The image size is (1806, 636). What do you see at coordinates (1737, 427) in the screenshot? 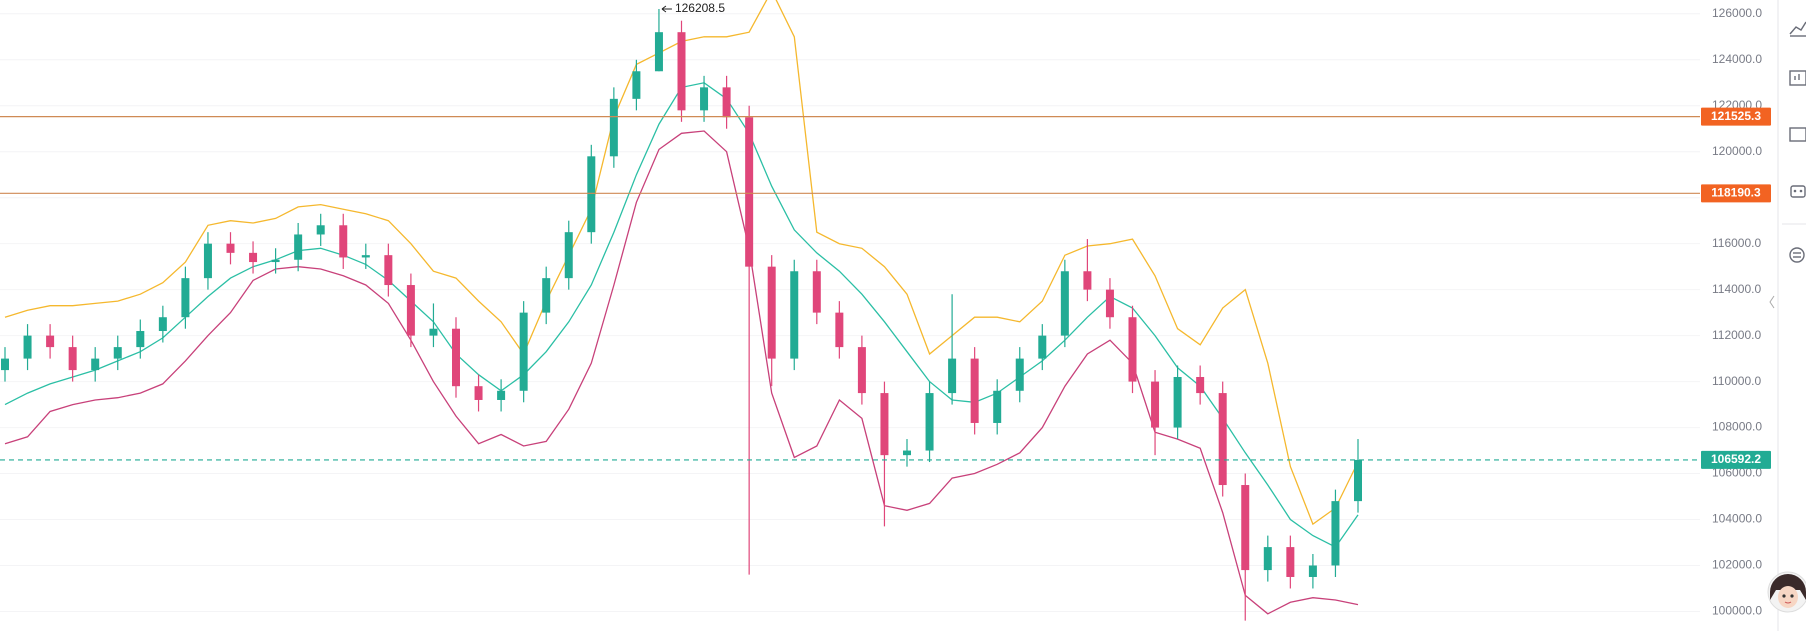
I see `y-tick-label: 108000.0` at bounding box center [1737, 427].